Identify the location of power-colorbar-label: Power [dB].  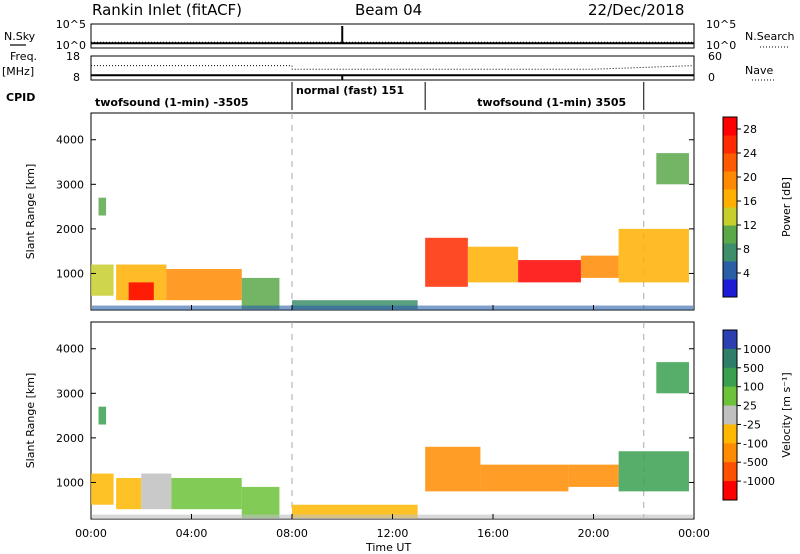
(786, 207).